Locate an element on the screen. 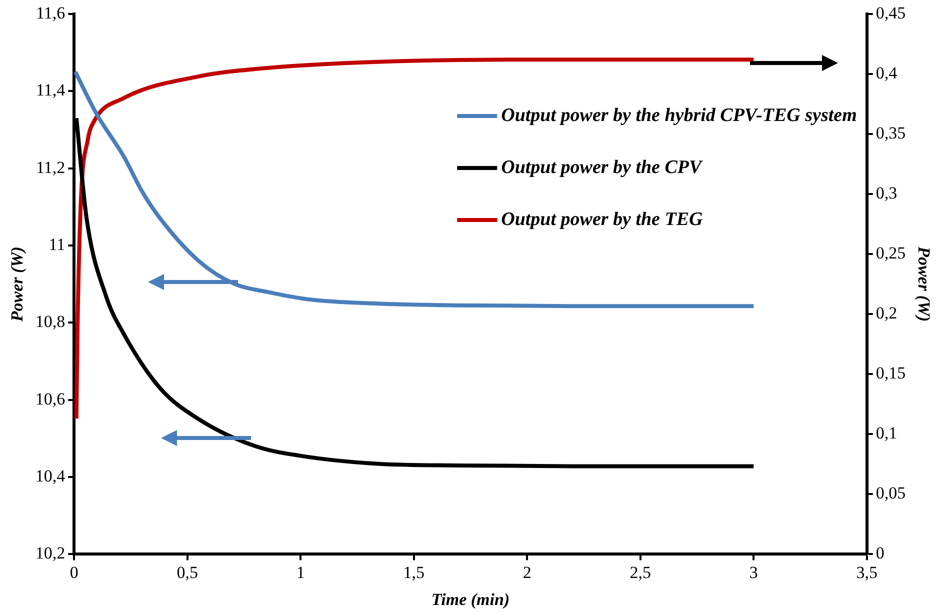 This screenshot has height=615, width=943. x-tick-label: 0,5 is located at coordinates (187, 572).